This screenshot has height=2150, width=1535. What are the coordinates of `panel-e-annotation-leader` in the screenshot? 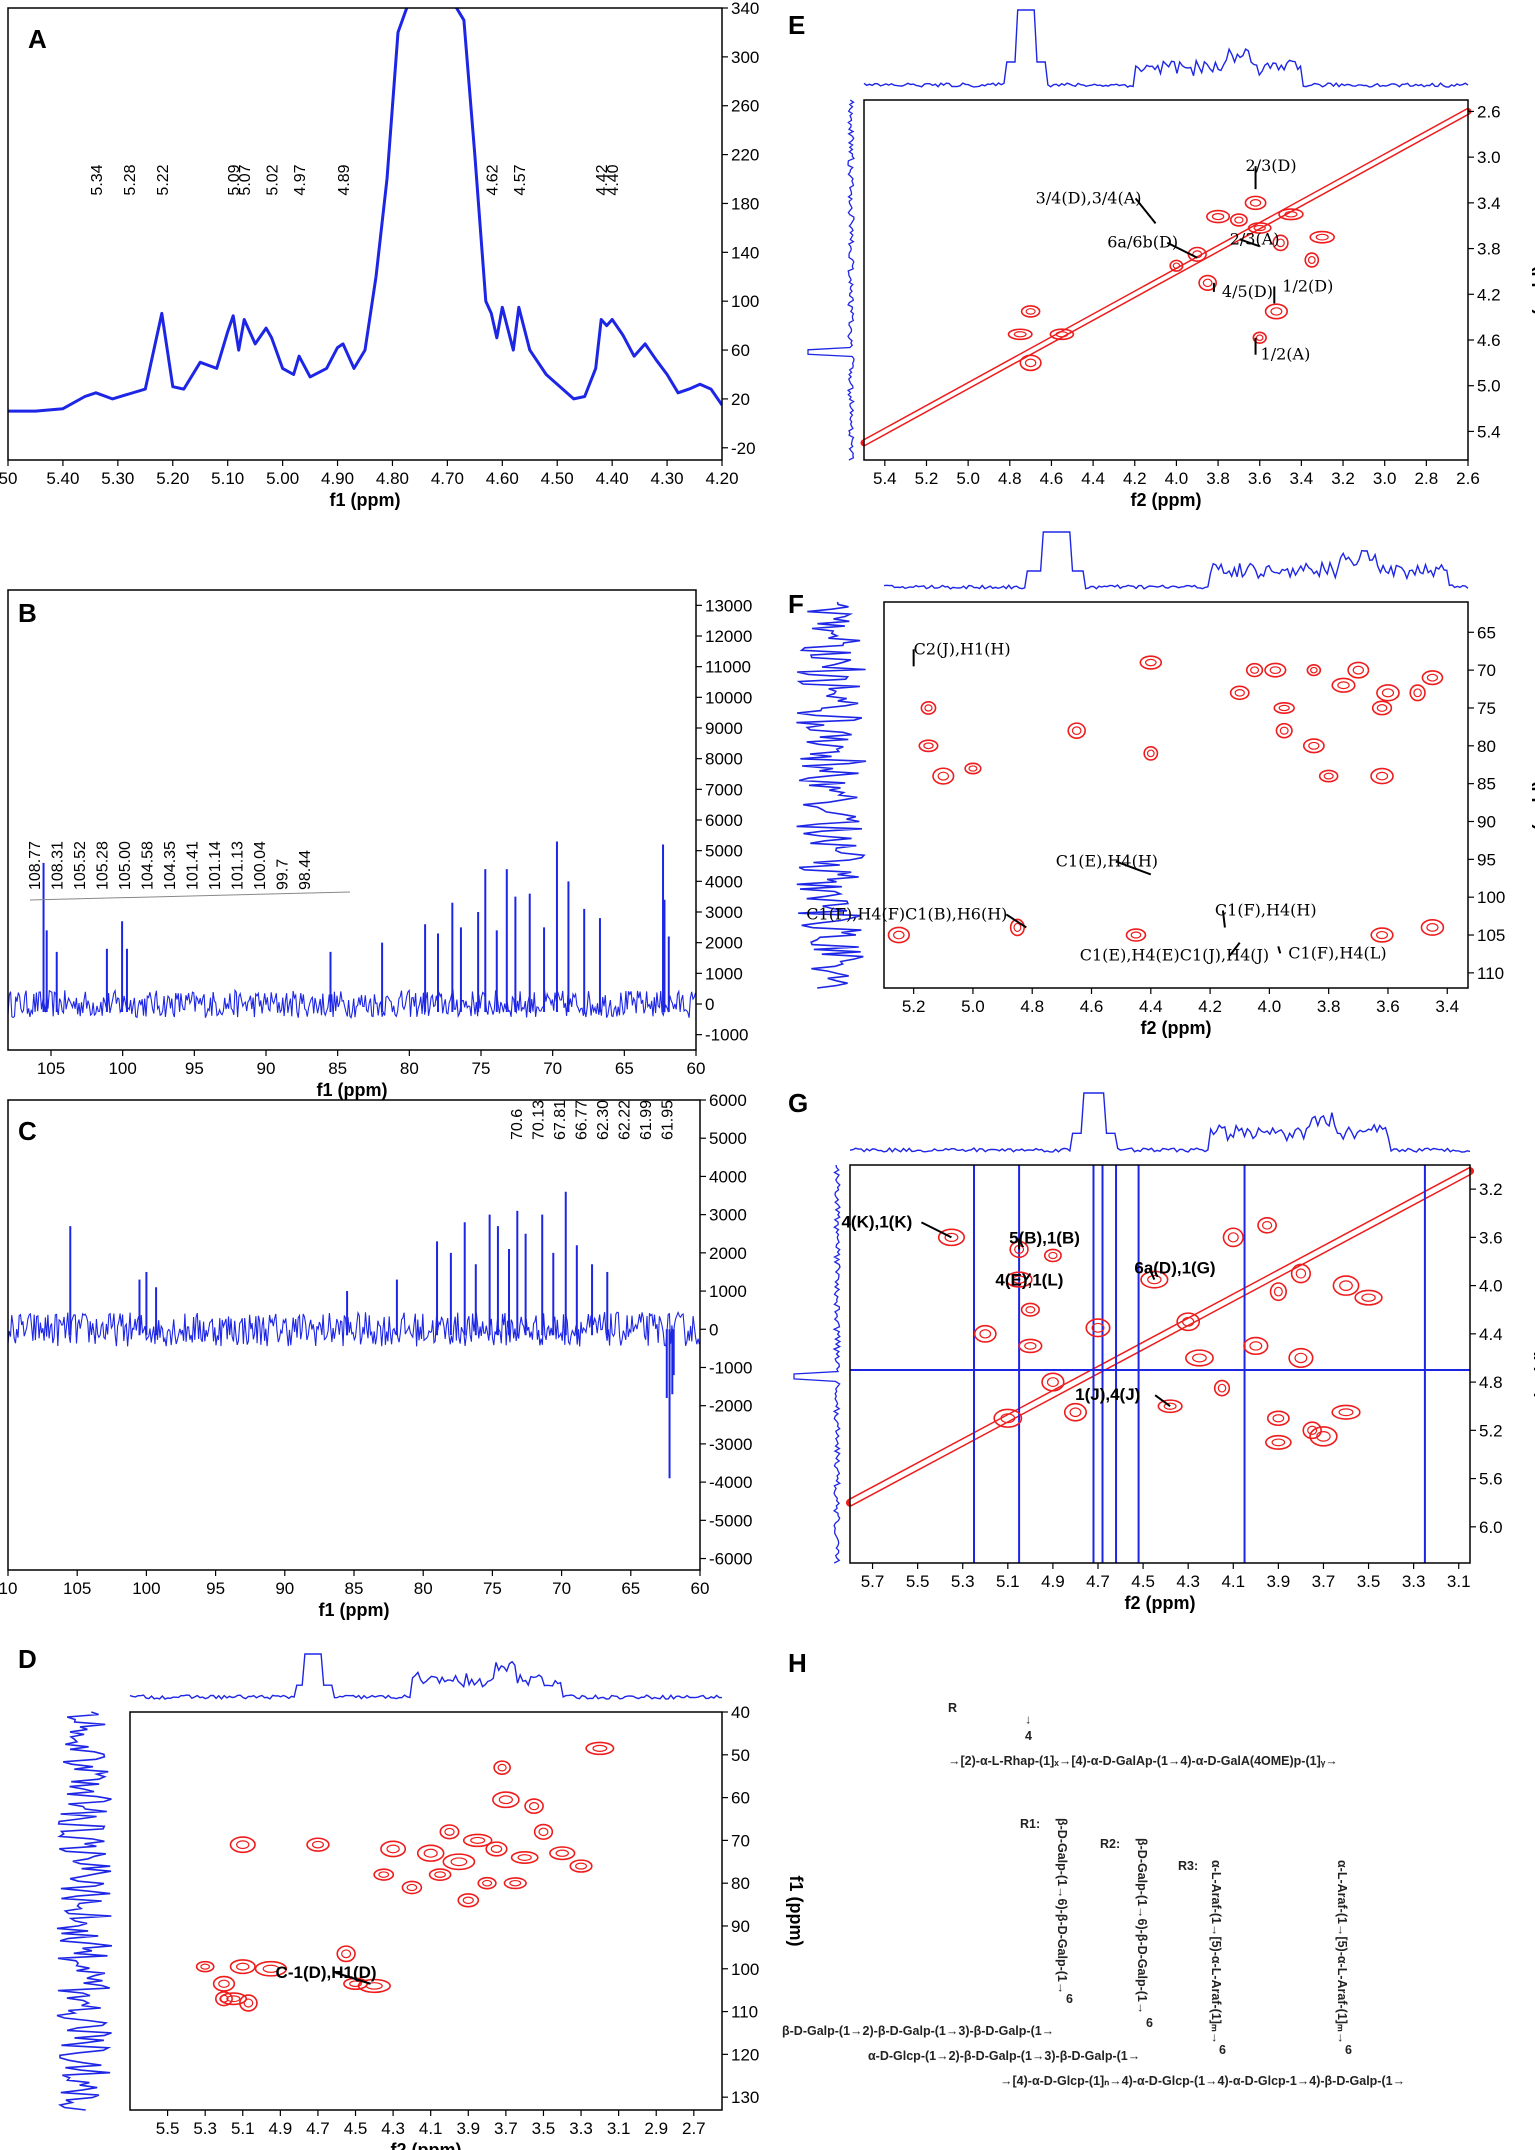 It's located at (1250, 243).